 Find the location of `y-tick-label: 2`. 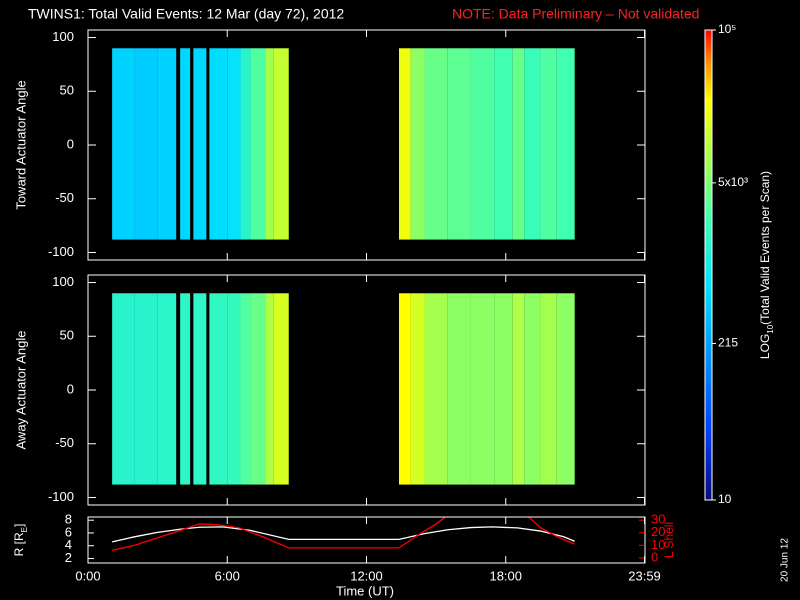

y-tick-label: 2 is located at coordinates (68, 557).